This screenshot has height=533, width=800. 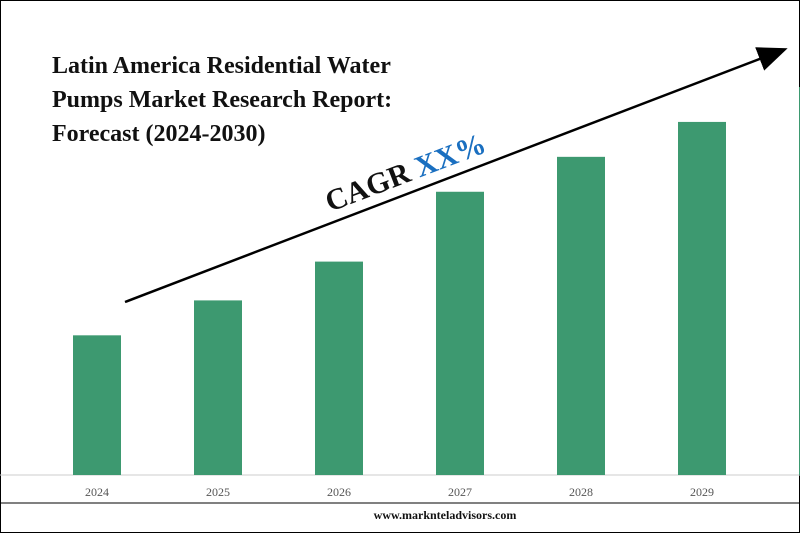 What do you see at coordinates (218, 492) in the screenshot?
I see `x-tick-label: 2025` at bounding box center [218, 492].